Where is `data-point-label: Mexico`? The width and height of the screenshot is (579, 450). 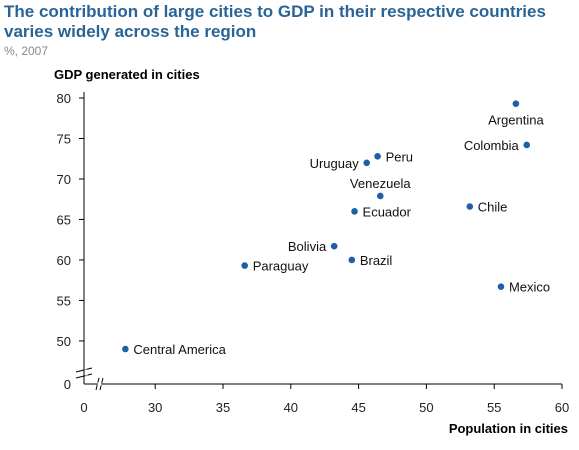
data-point-label: Mexico is located at coordinates (529, 287).